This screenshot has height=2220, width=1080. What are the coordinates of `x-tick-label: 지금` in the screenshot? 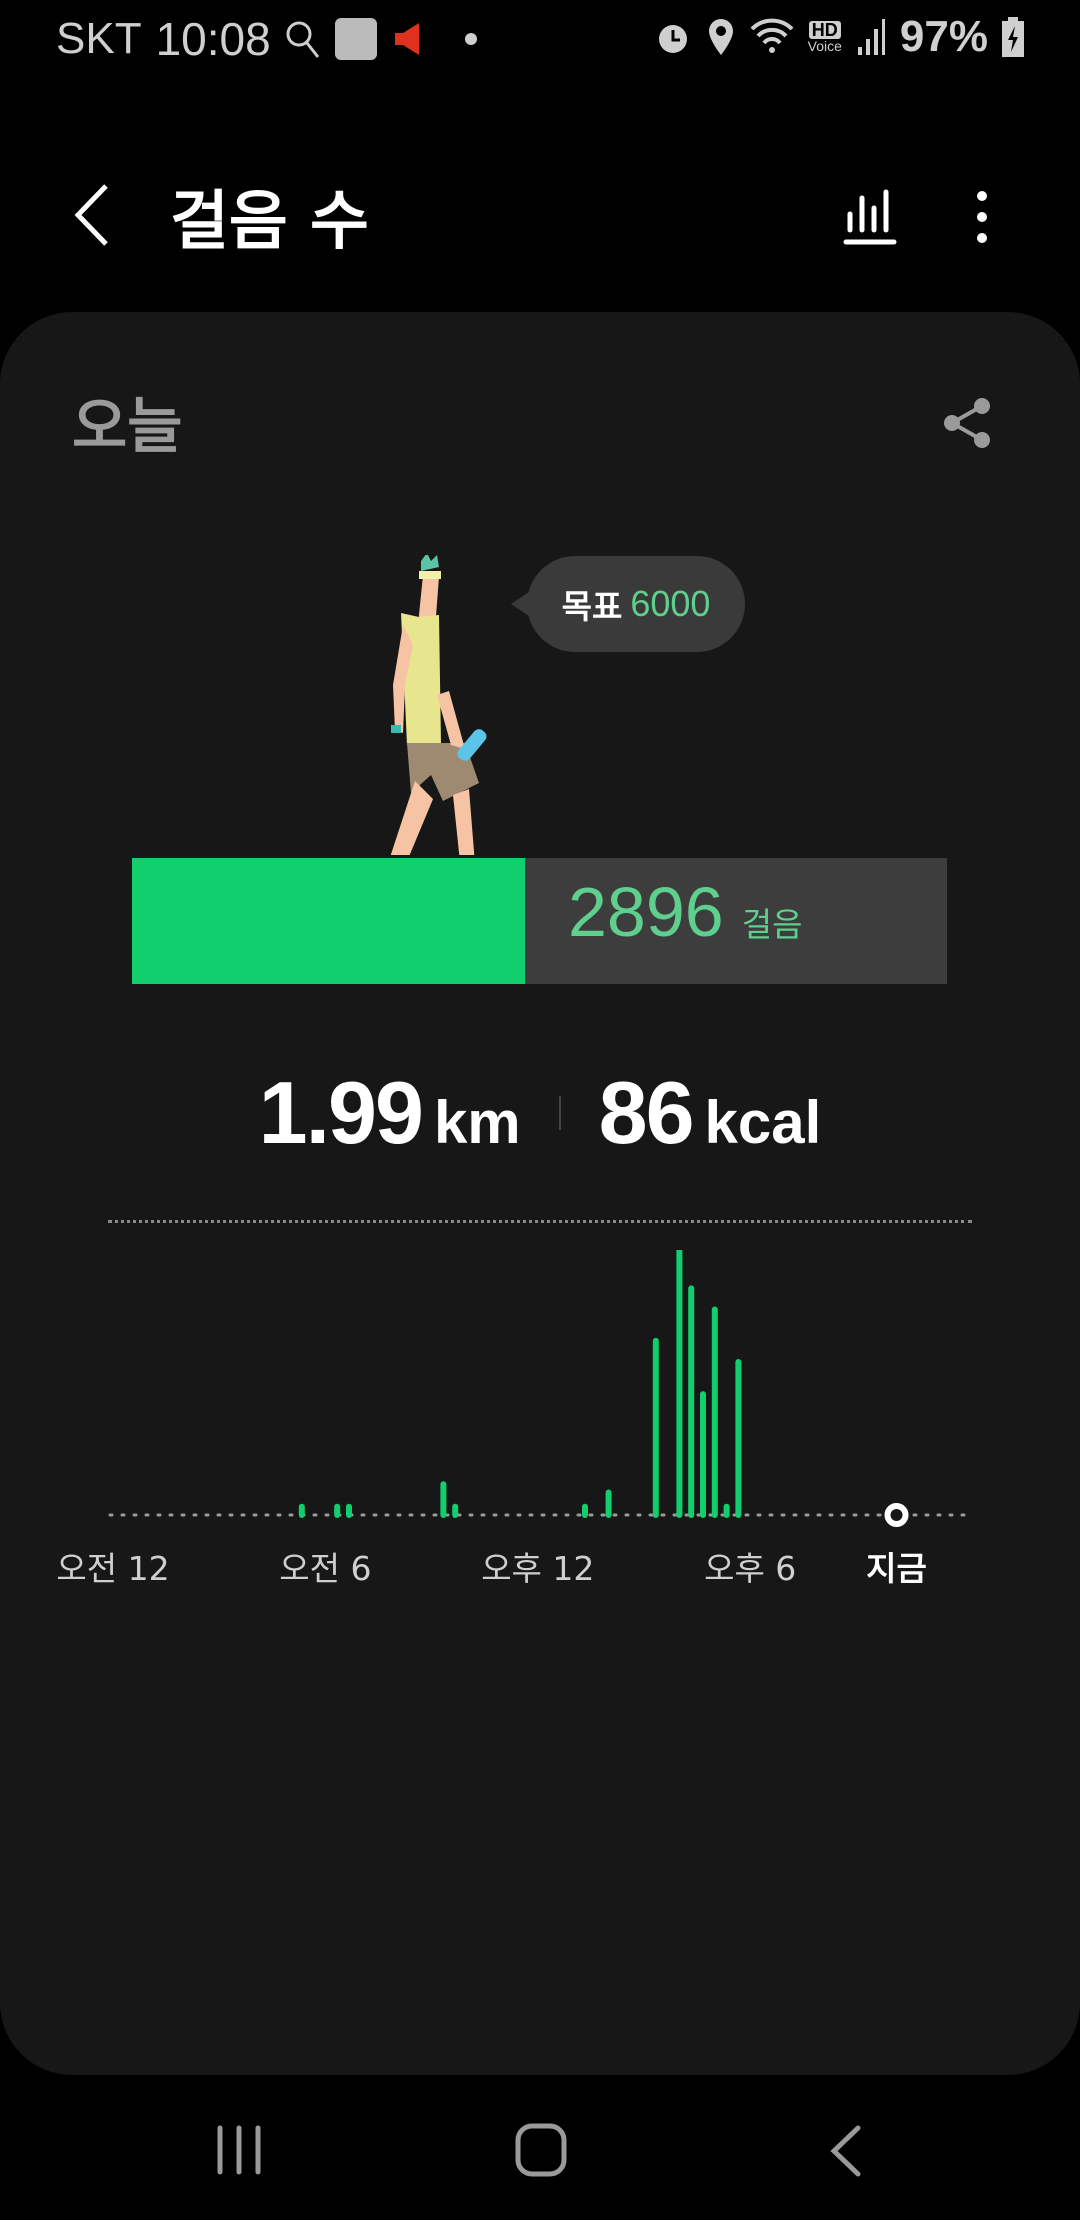 It's located at (896, 1568).